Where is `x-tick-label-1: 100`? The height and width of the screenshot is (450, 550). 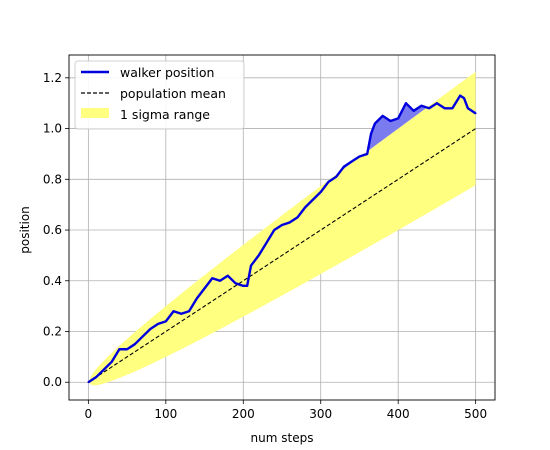 x-tick-label-1: 100 is located at coordinates (165, 414).